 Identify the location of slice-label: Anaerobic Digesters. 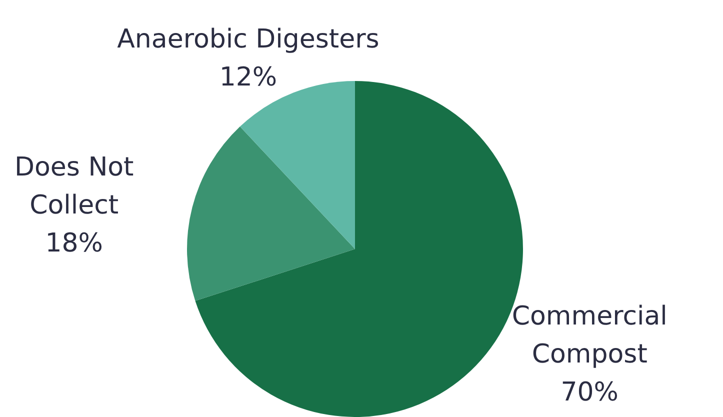
(248, 39).